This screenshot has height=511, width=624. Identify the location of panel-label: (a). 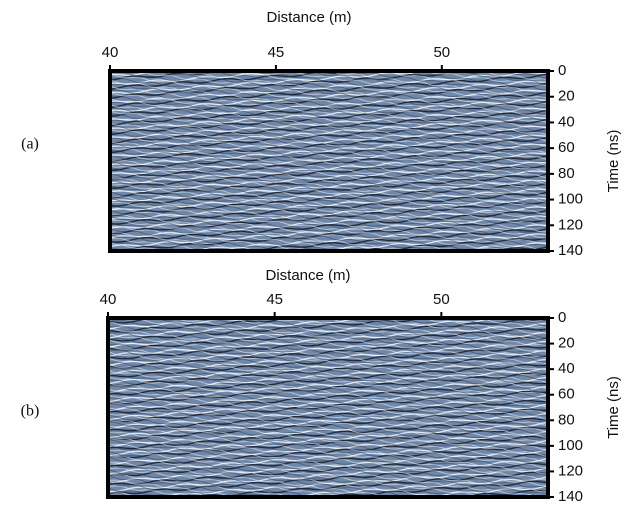
(30, 144).